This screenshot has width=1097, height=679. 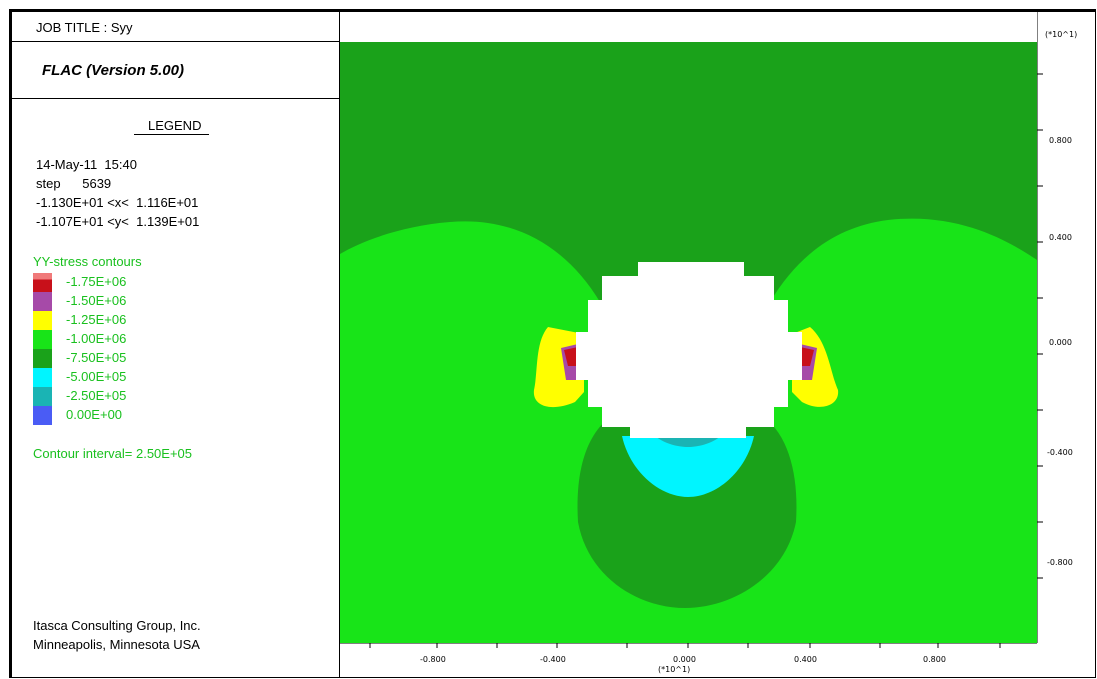 What do you see at coordinates (94, 414) in the screenshot?
I see `legend-label: 0.00E+00` at bounding box center [94, 414].